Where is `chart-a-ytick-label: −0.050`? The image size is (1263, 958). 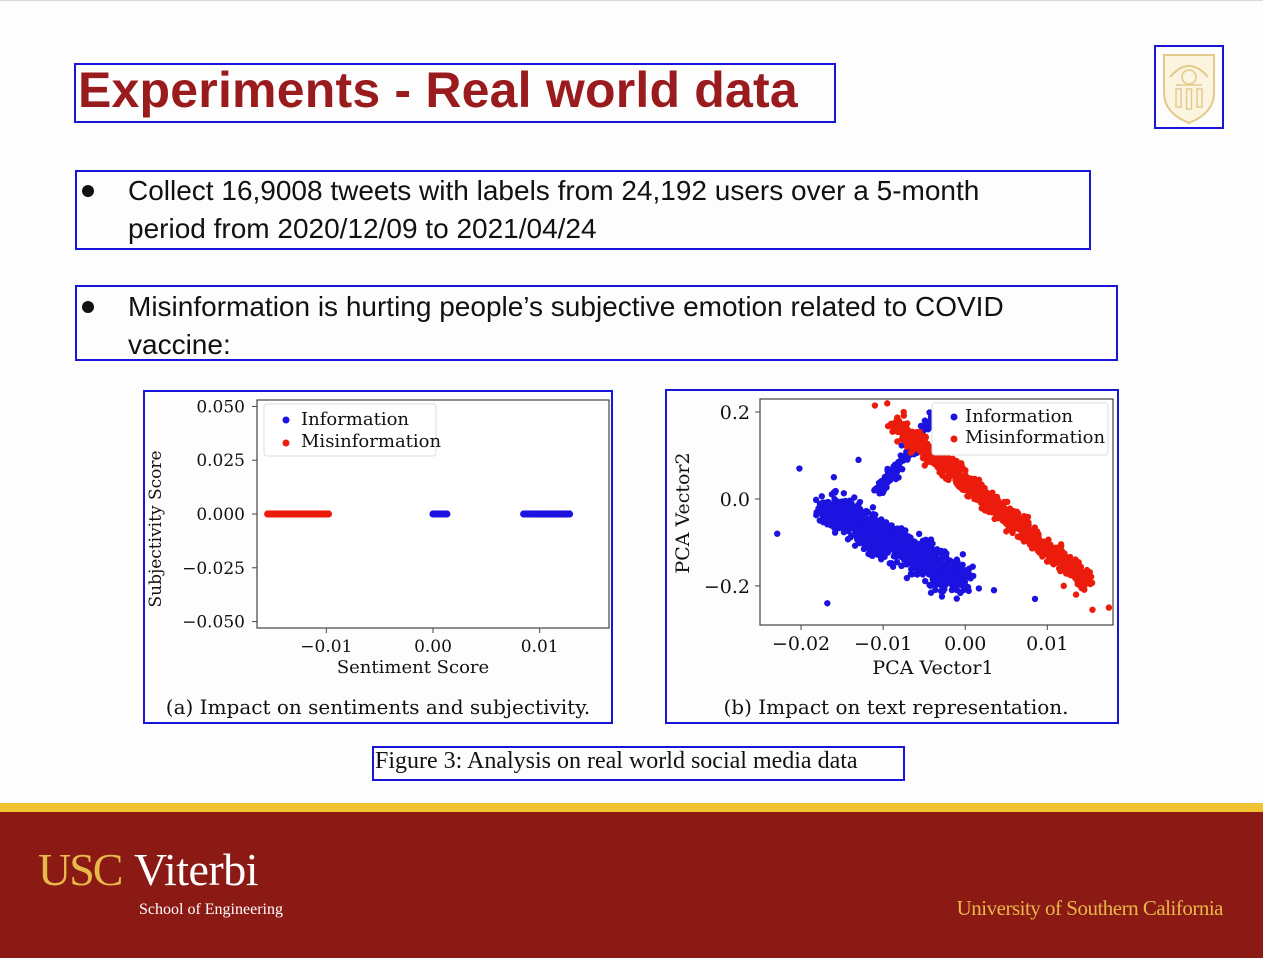
chart-a-ytick-label: −0.050 is located at coordinates (213, 623).